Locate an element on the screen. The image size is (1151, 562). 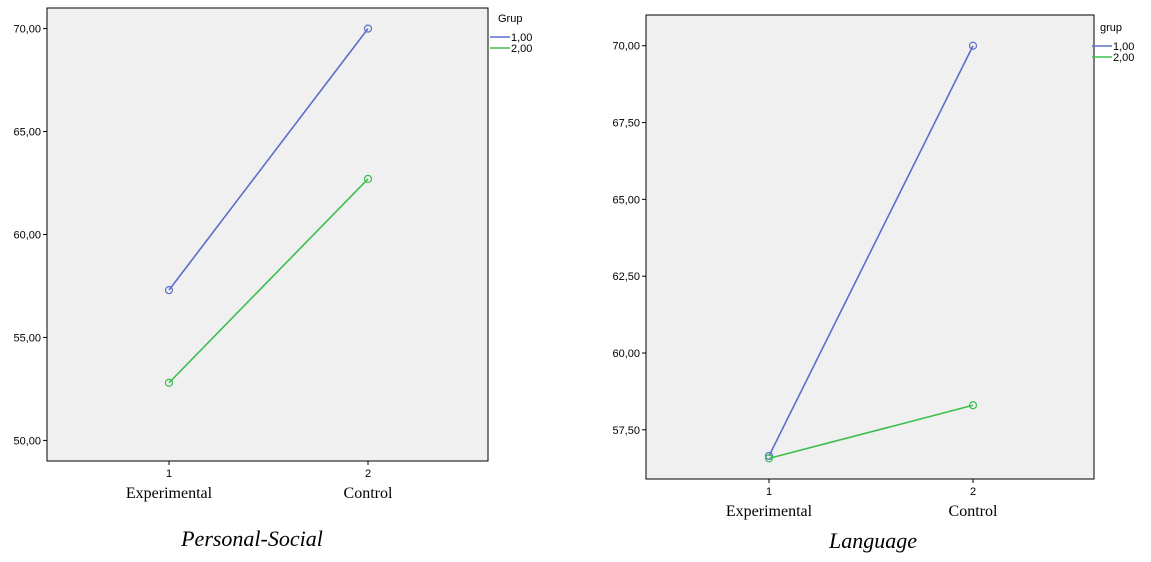
panel-title: Language is located at coordinates (872, 540).